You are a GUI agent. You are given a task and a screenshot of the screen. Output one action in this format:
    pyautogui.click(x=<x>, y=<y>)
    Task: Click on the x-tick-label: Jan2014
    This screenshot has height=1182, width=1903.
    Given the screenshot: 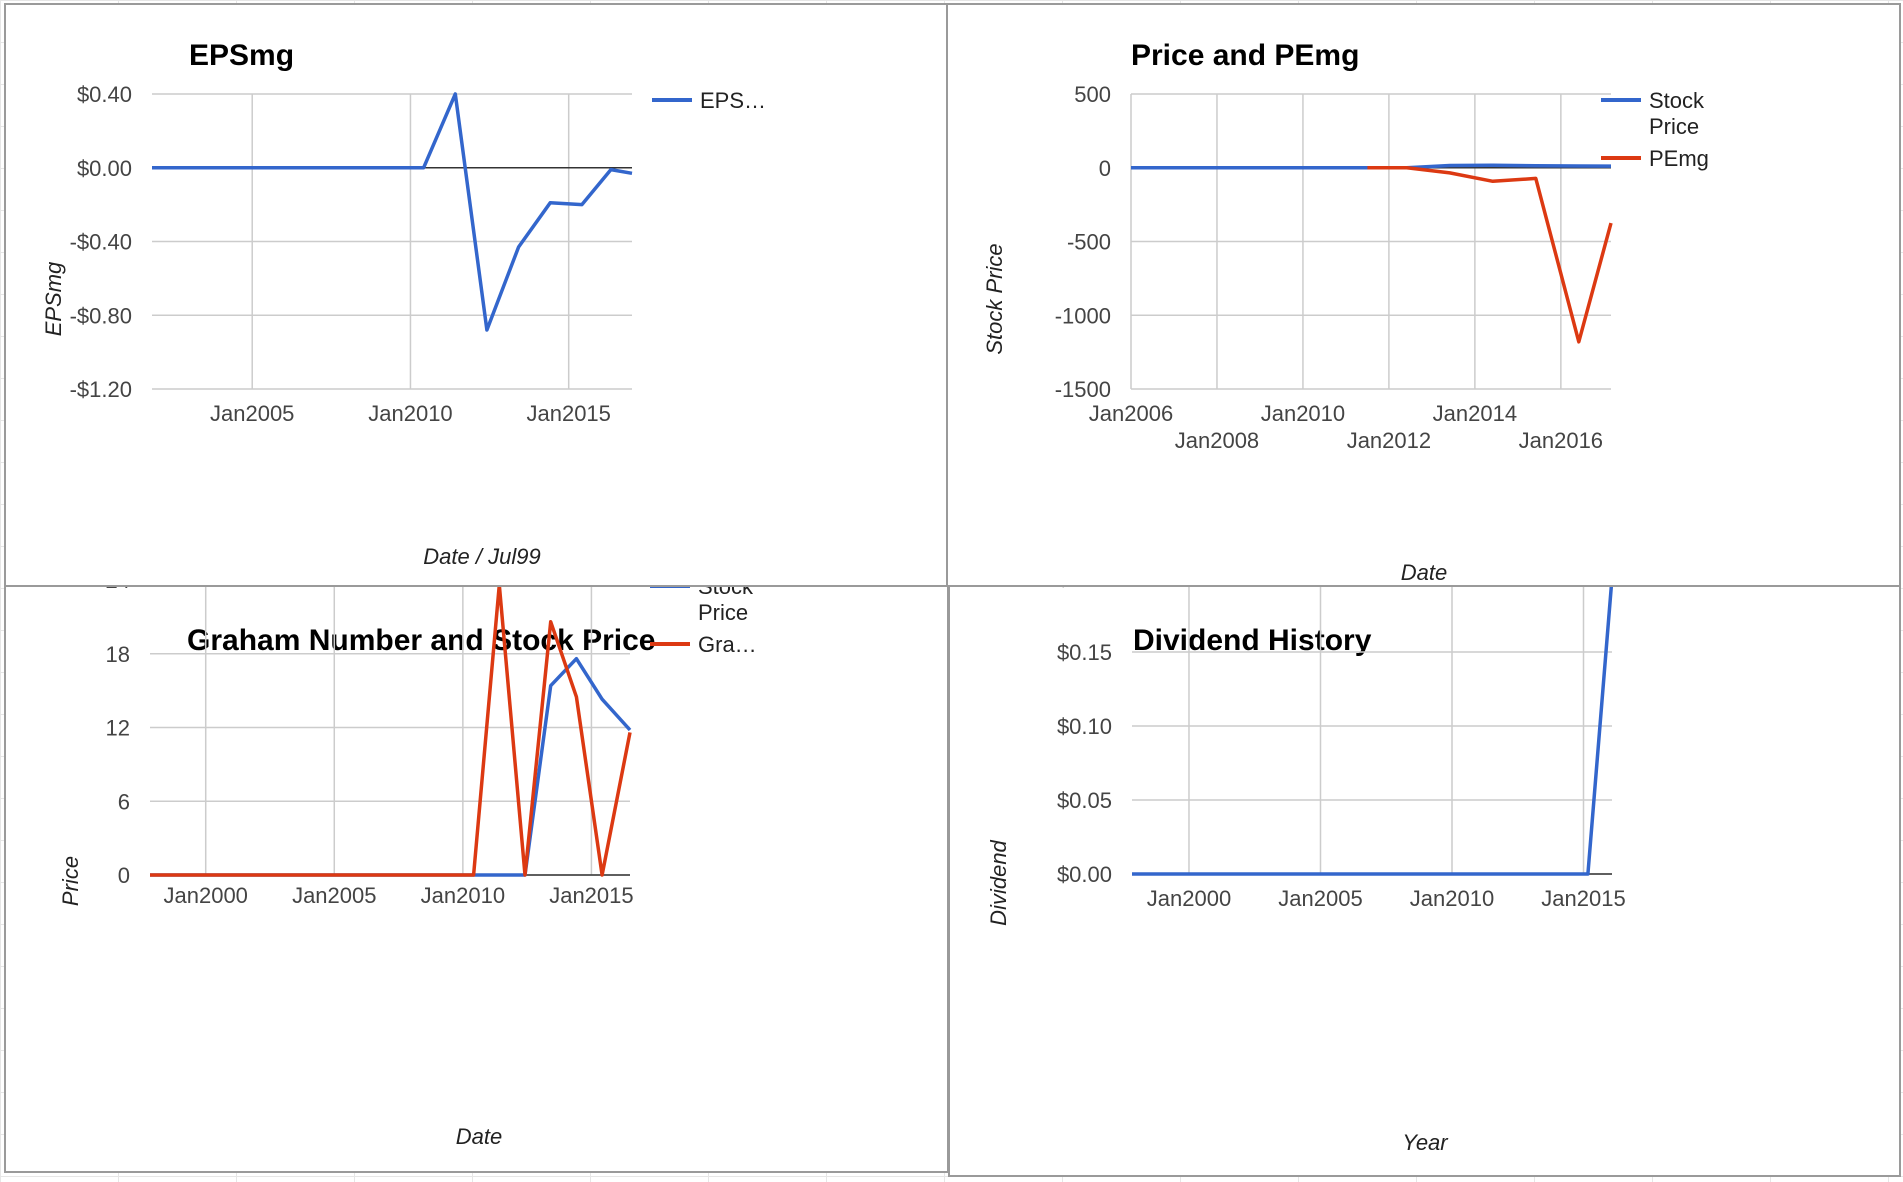 What is the action you would take?
    pyautogui.click(x=1475, y=413)
    